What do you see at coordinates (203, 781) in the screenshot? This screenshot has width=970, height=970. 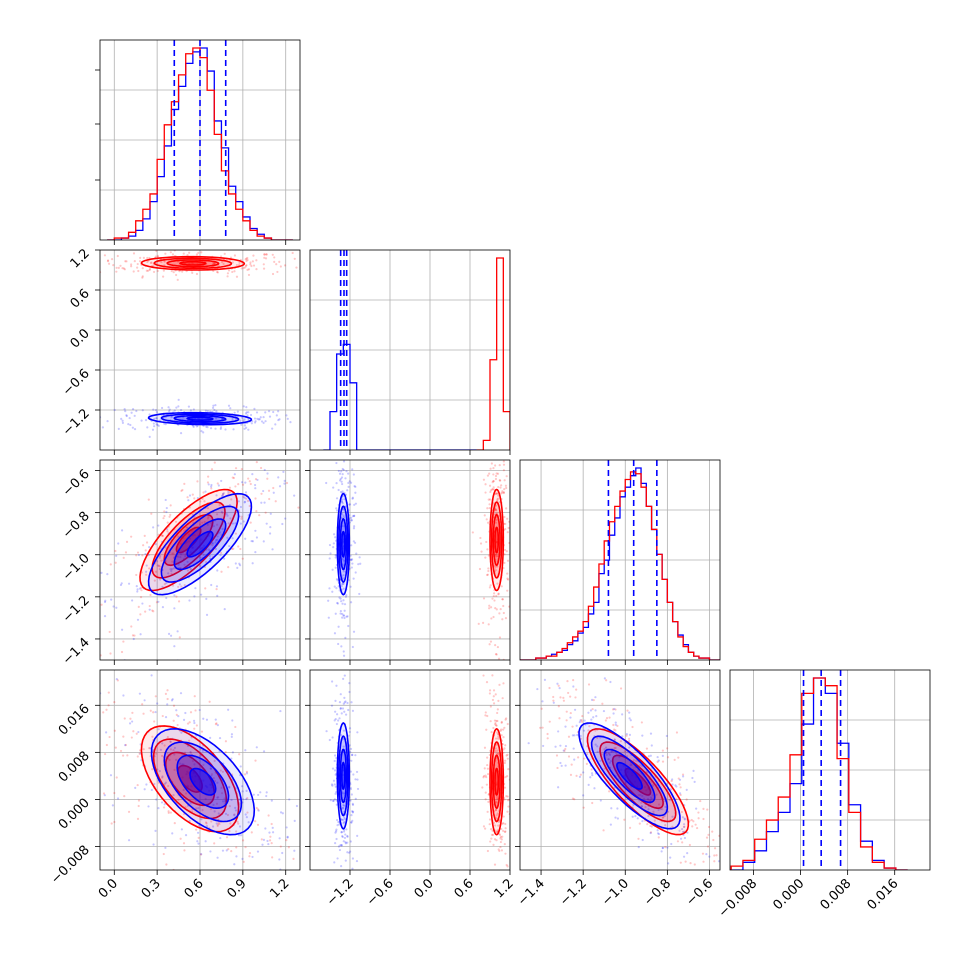 I see `density-fill-blue` at bounding box center [203, 781].